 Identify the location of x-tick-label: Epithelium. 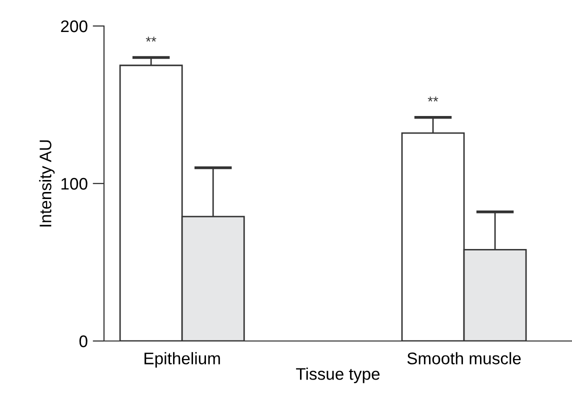
(182, 360).